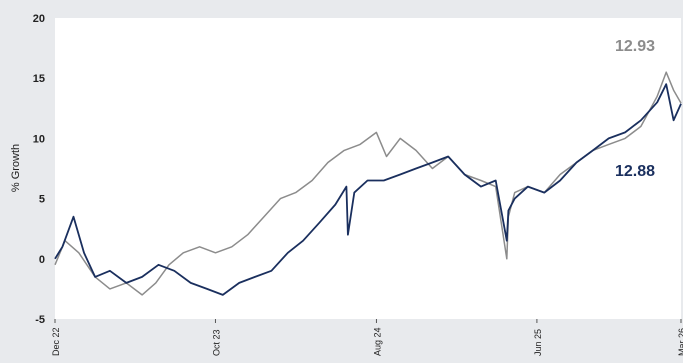 Image resolution: width=683 pixels, height=363 pixels. I want to click on y-tick-label: 20, so click(39, 19).